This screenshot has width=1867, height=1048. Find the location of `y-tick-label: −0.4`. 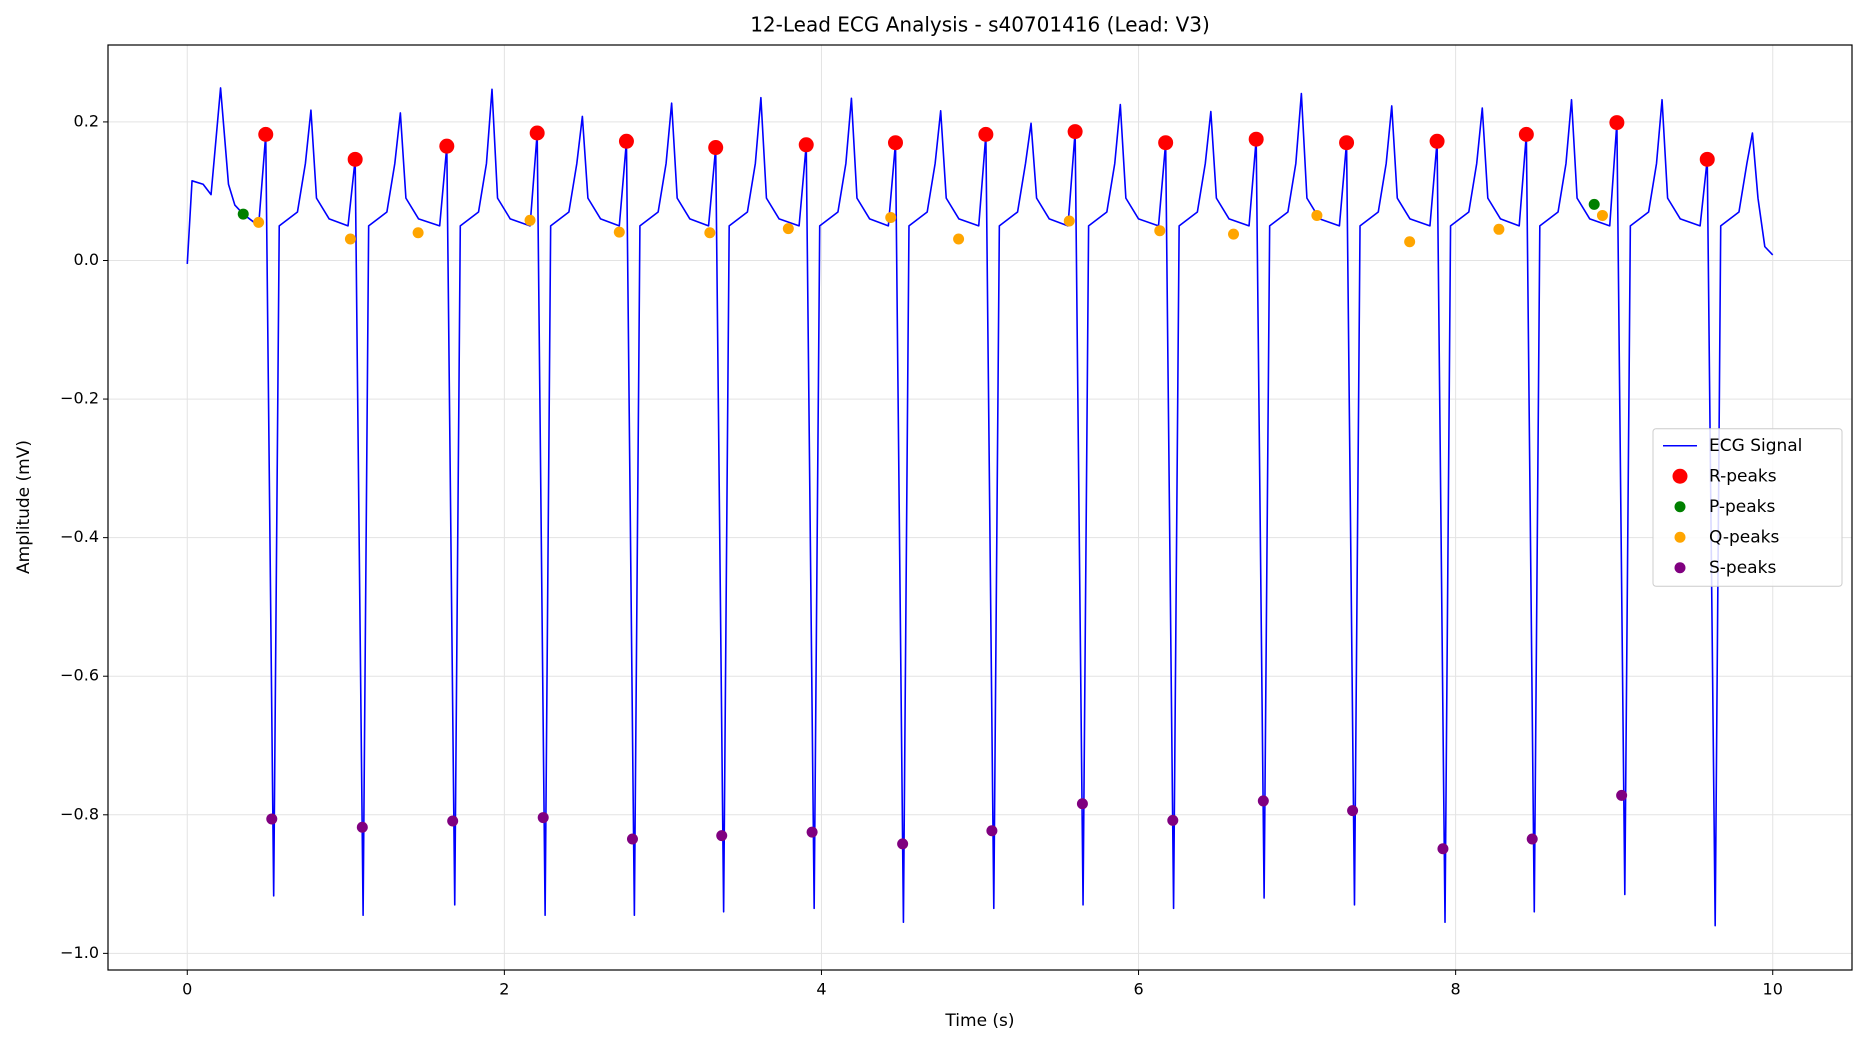

y-tick-label: −0.4 is located at coordinates (79, 536).